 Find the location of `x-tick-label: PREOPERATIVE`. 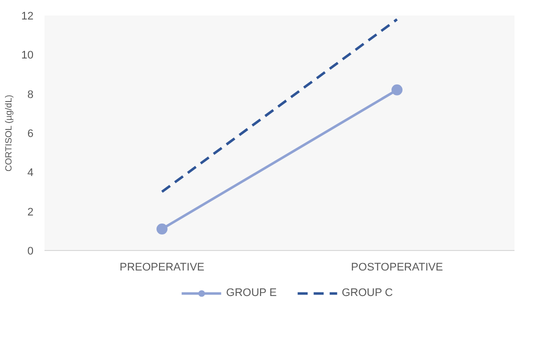

x-tick-label: PREOPERATIVE is located at coordinates (162, 268).